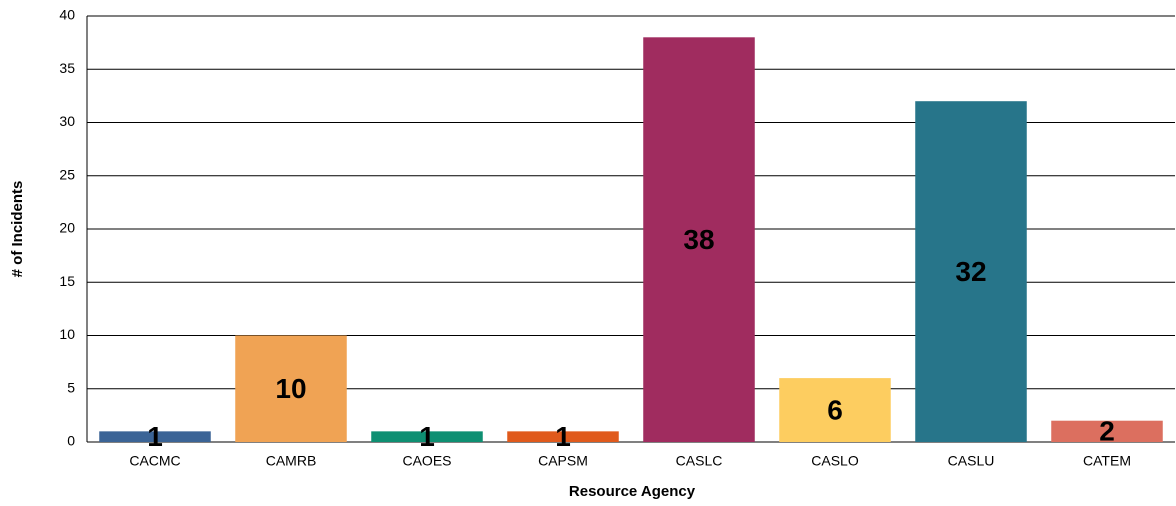  Describe the element at coordinates (563, 461) in the screenshot. I see `x-tick-label: CAPSM` at that location.